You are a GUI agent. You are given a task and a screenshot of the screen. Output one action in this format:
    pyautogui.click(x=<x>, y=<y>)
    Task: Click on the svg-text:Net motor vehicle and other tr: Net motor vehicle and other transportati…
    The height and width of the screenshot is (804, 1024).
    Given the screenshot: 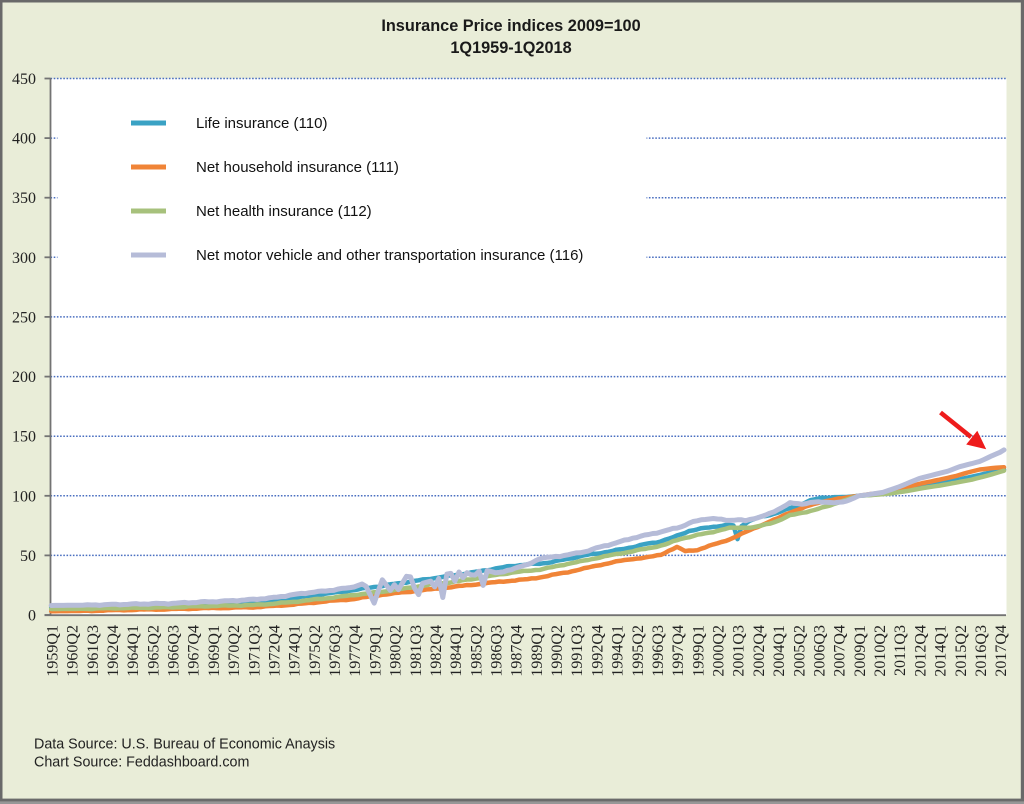 What is the action you would take?
    pyautogui.click(x=389, y=255)
    